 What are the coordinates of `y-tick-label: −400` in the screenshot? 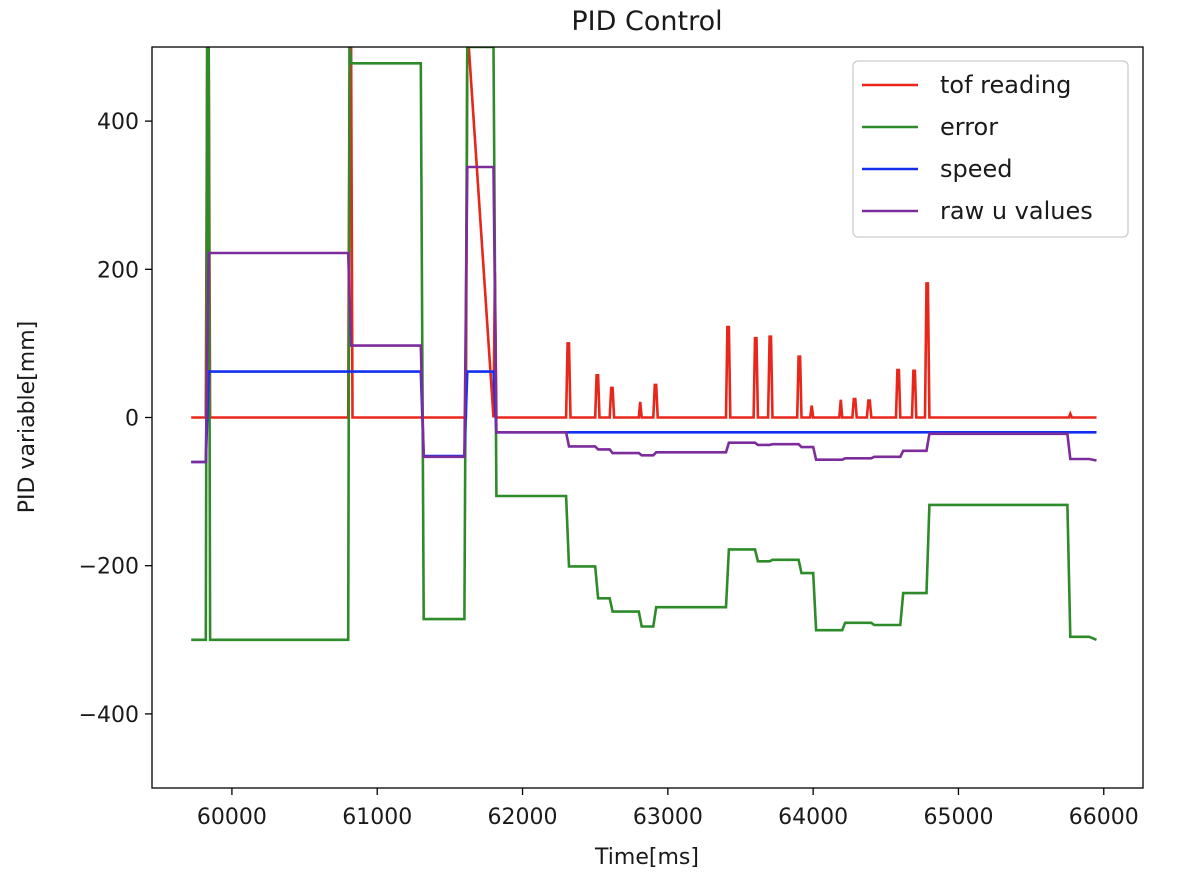 It's located at (109, 715).